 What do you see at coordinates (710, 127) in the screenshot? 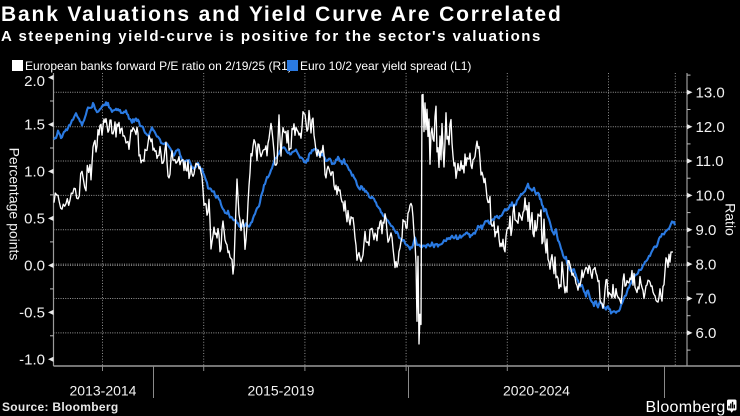
I see `svg-text: 12.0` at bounding box center [710, 127].